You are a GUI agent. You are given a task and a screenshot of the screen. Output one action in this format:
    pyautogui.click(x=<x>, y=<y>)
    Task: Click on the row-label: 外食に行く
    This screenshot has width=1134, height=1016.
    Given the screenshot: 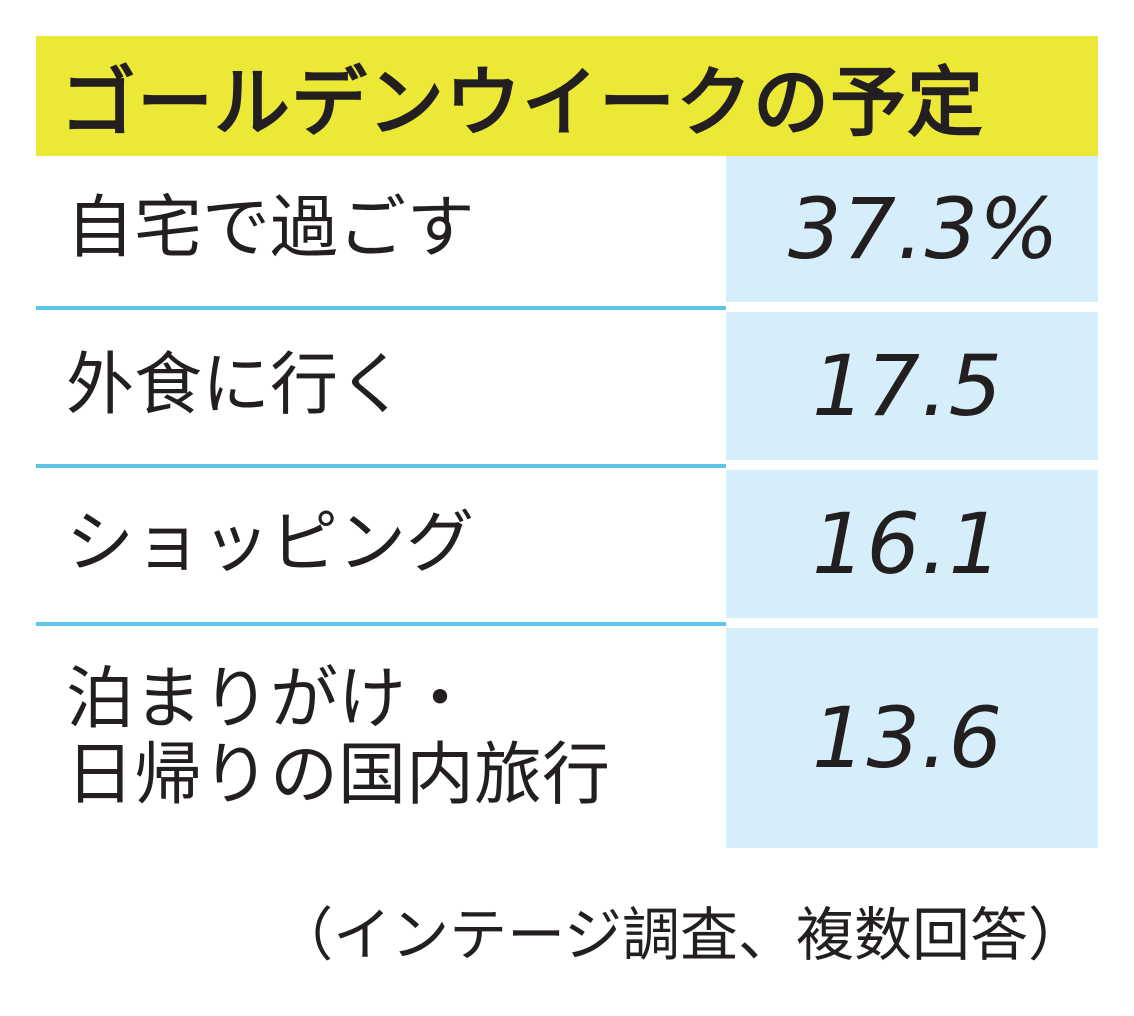 What is the action you would take?
    pyautogui.click(x=236, y=385)
    